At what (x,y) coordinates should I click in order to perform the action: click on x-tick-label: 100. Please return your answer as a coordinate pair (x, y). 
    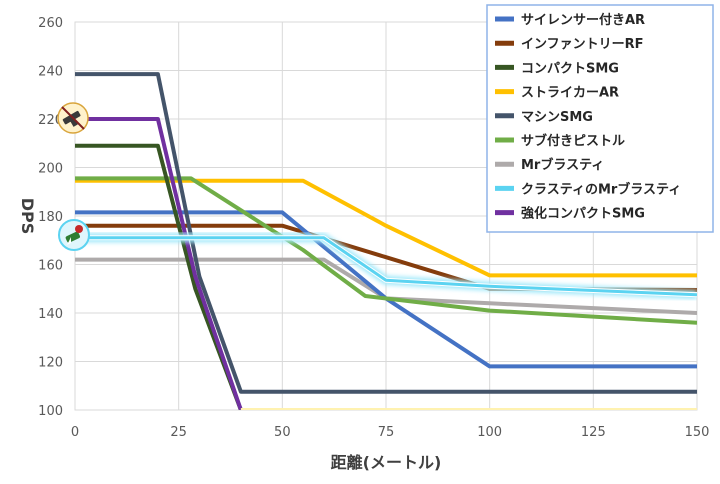
    Looking at the image, I should click on (489, 432).